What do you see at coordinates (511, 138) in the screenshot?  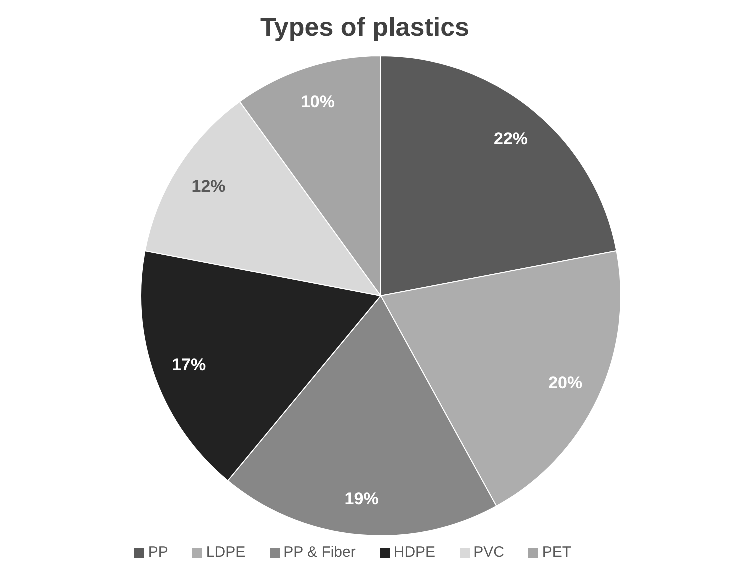 I see `data-label: 22%` at bounding box center [511, 138].